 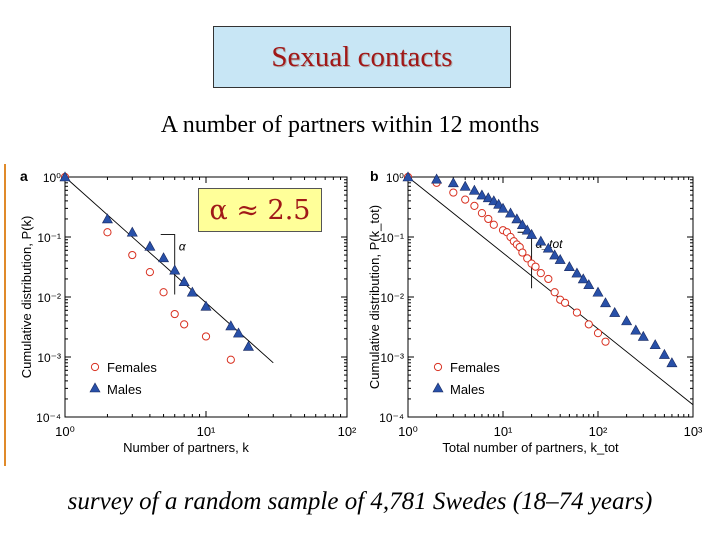 What do you see at coordinates (374, 176) in the screenshot?
I see `panel-label-b: b` at bounding box center [374, 176].